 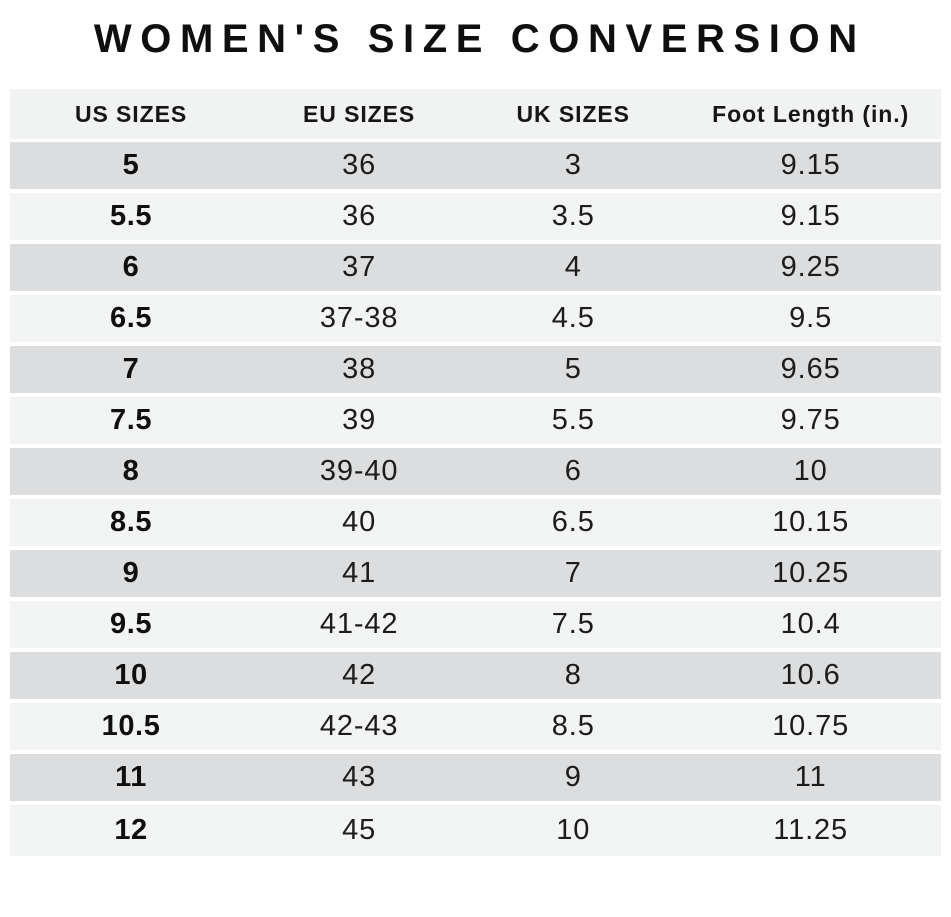 What do you see at coordinates (359, 524) in the screenshot?
I see `table-cell: 40` at bounding box center [359, 524].